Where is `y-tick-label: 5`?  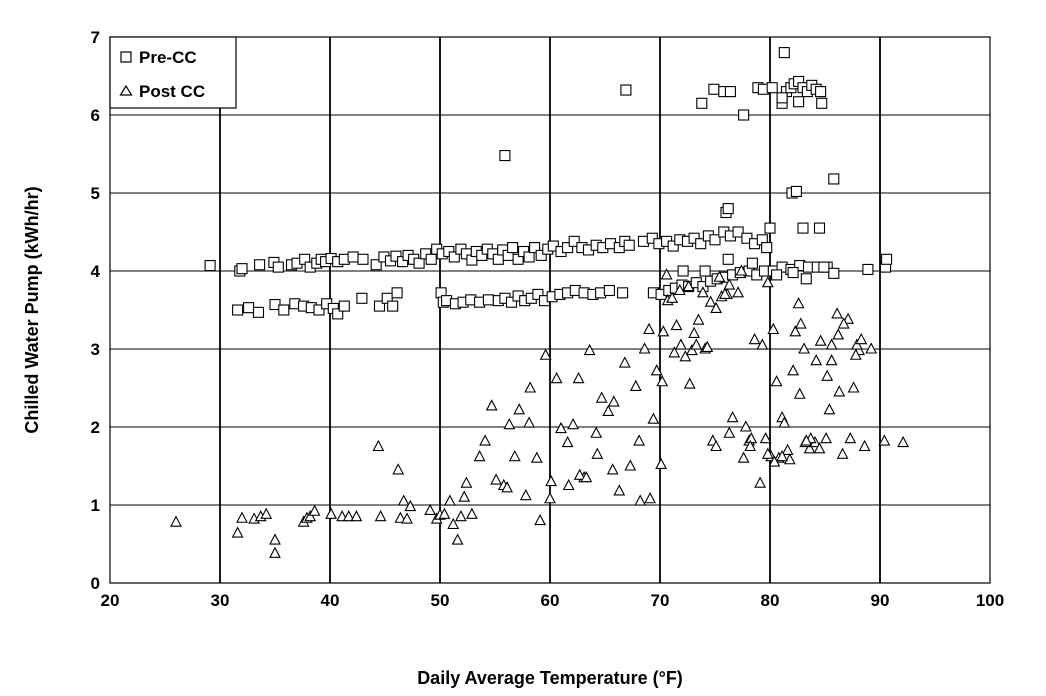 y-tick-label: 5 is located at coordinates (95, 193).